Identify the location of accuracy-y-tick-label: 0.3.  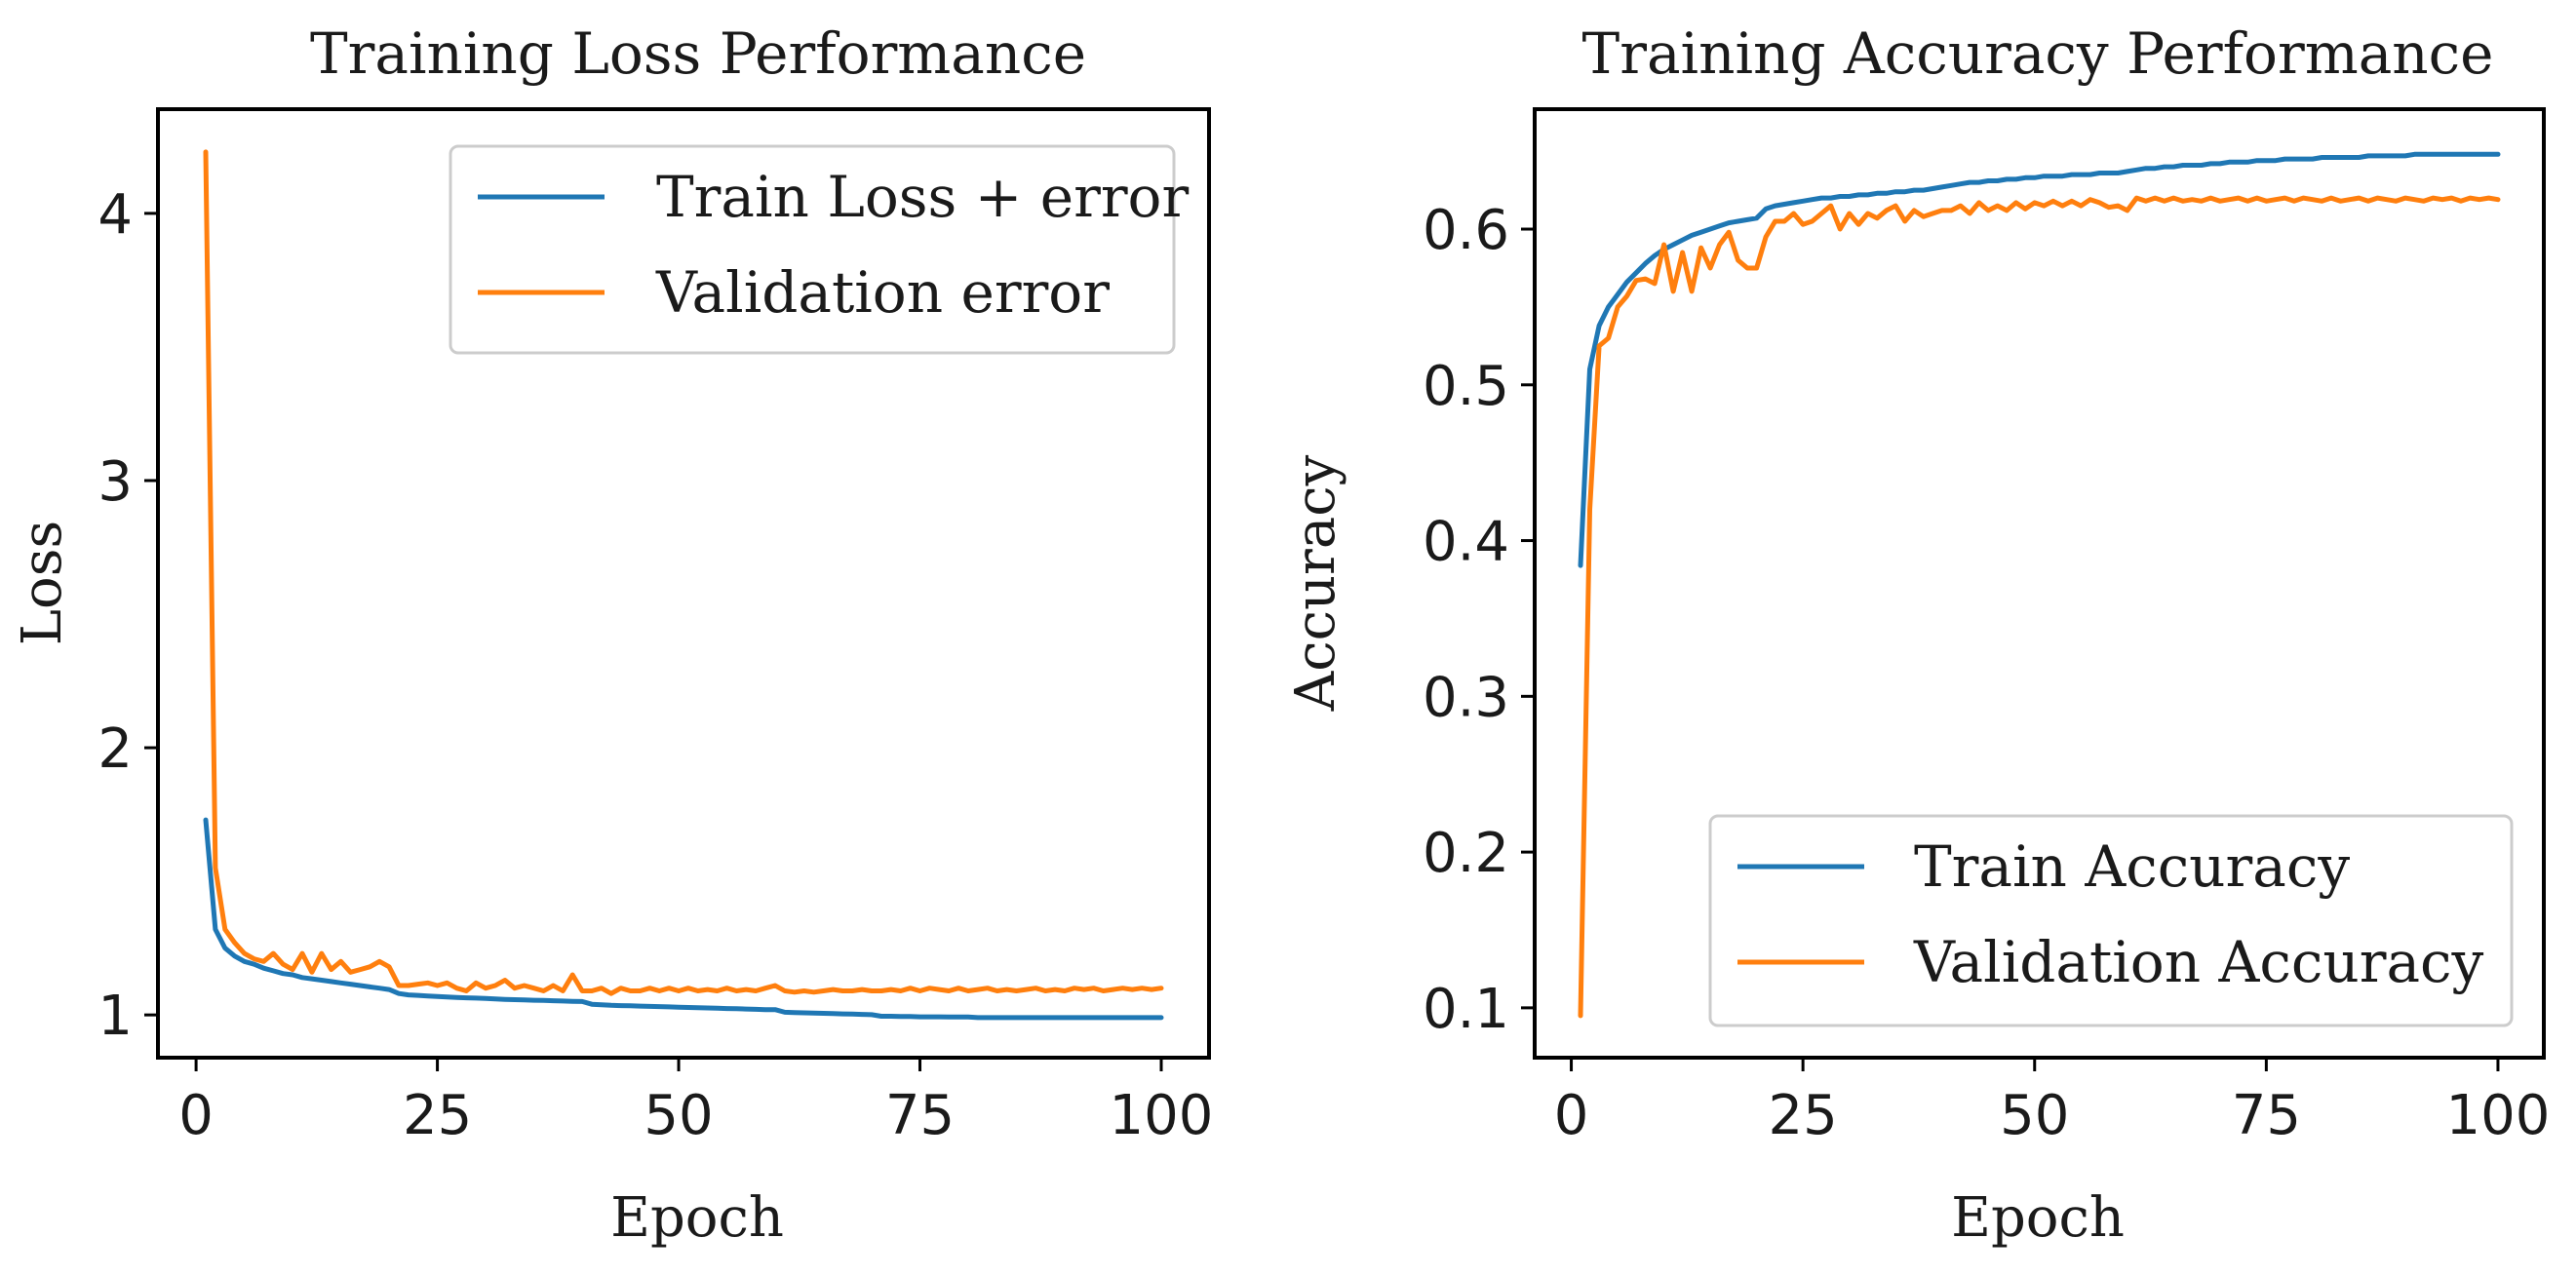
(1466, 697).